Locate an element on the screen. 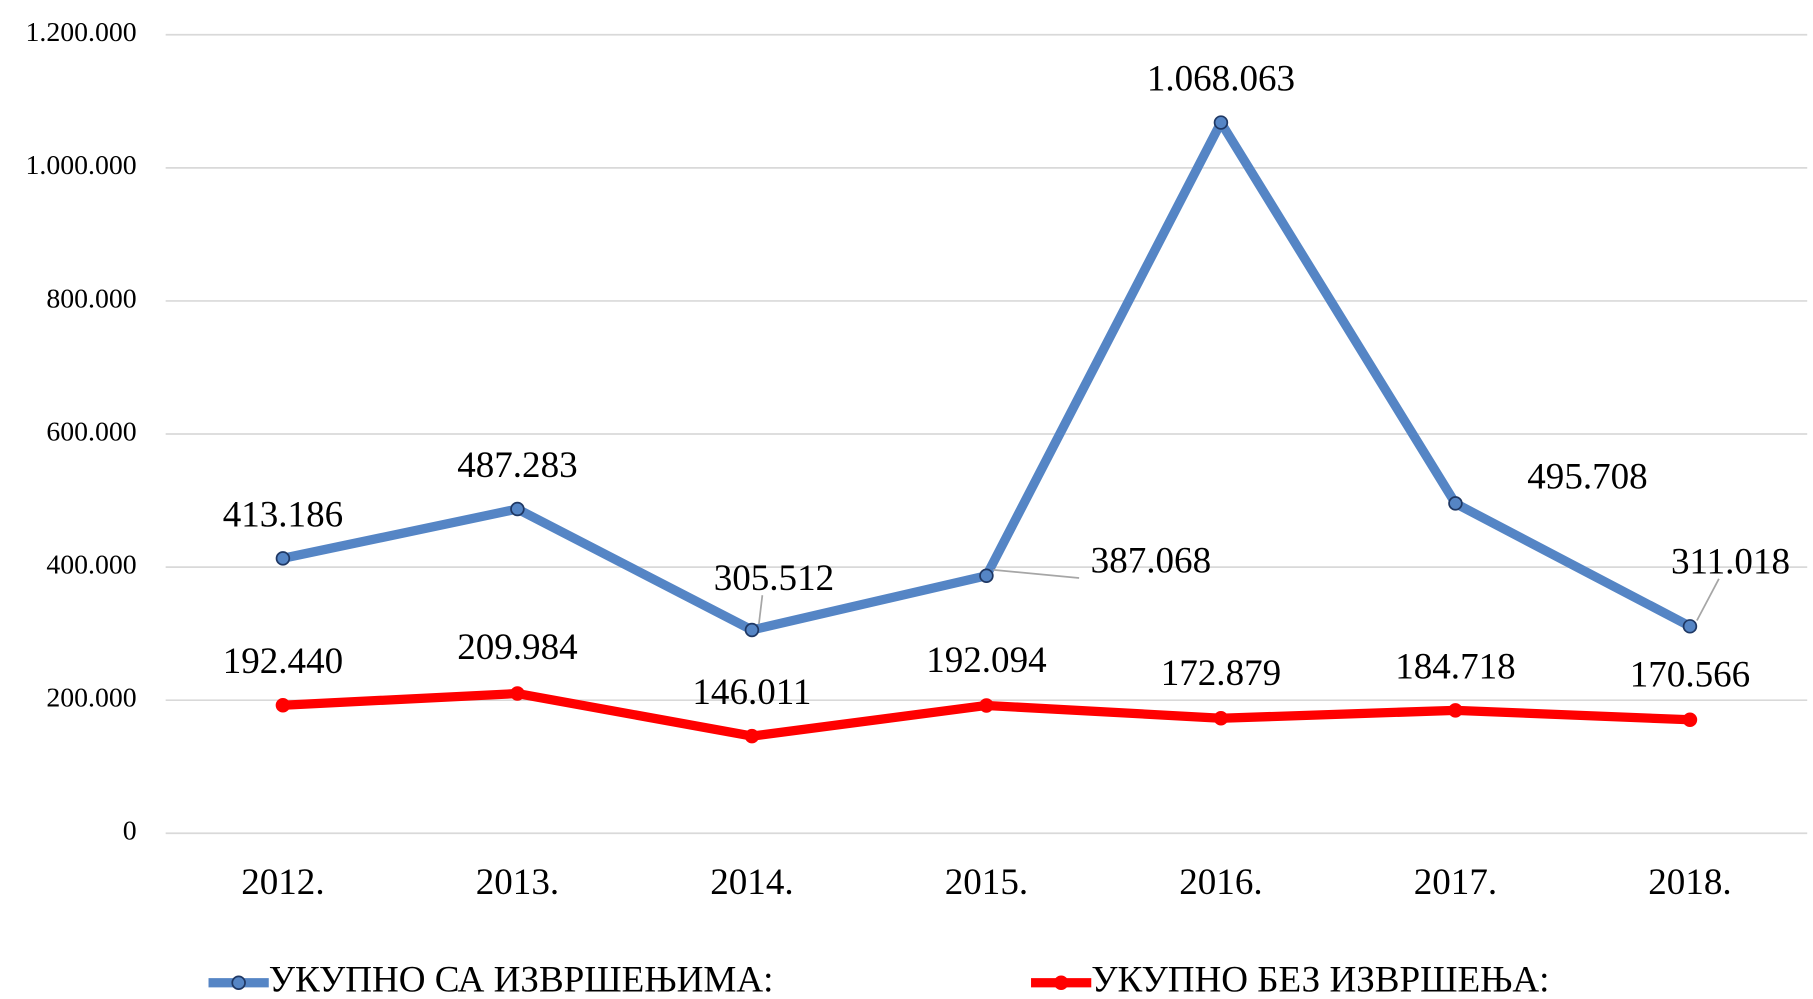 The height and width of the screenshot is (999, 1813). x-tick-label: 2014. is located at coordinates (751, 882).